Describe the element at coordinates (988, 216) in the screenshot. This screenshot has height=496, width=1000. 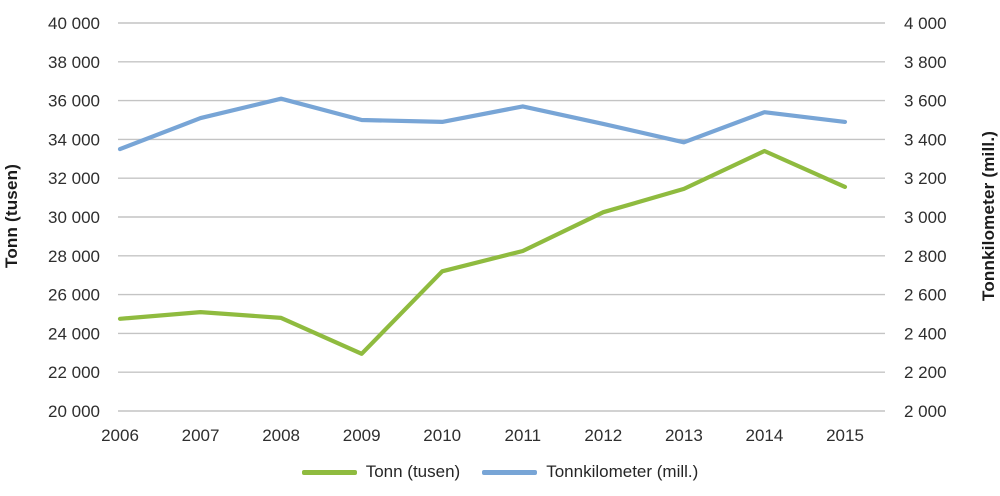
I see `right-axis-title: Tonnkilometer (mill.)` at that location.